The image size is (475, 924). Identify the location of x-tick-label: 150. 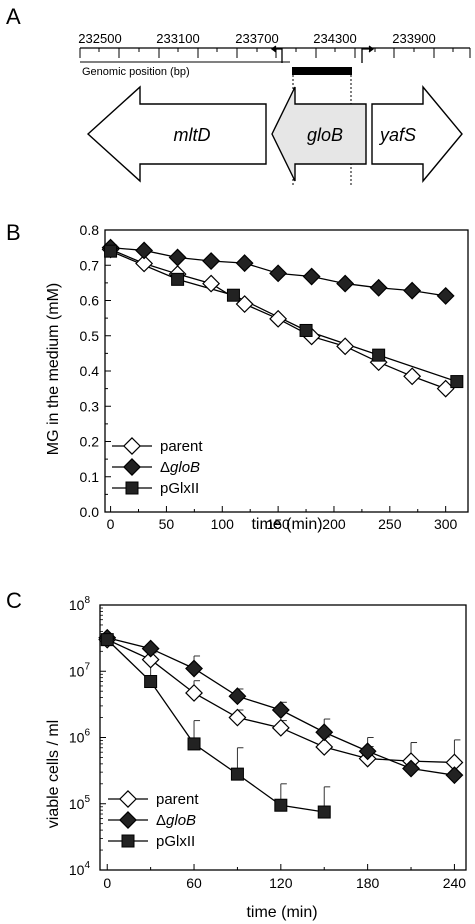
(278, 524).